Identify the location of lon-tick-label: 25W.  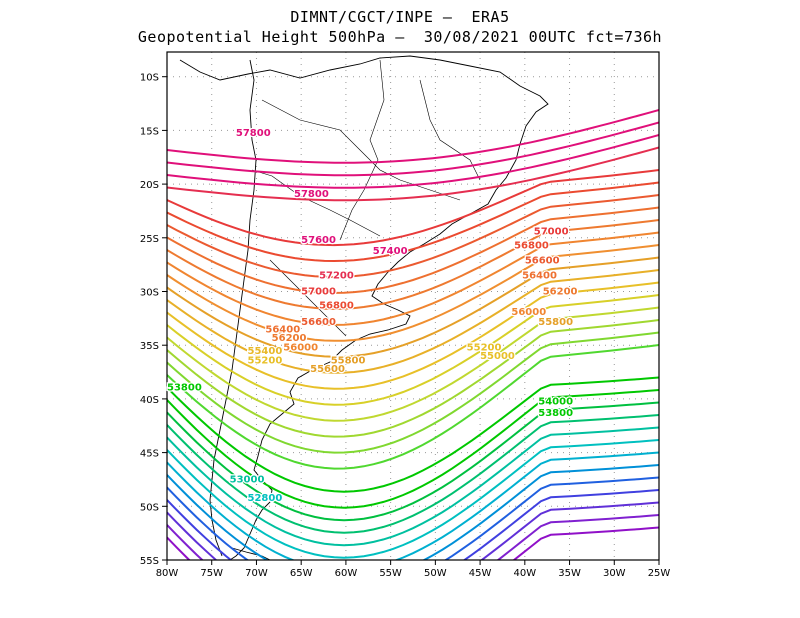
(659, 573).